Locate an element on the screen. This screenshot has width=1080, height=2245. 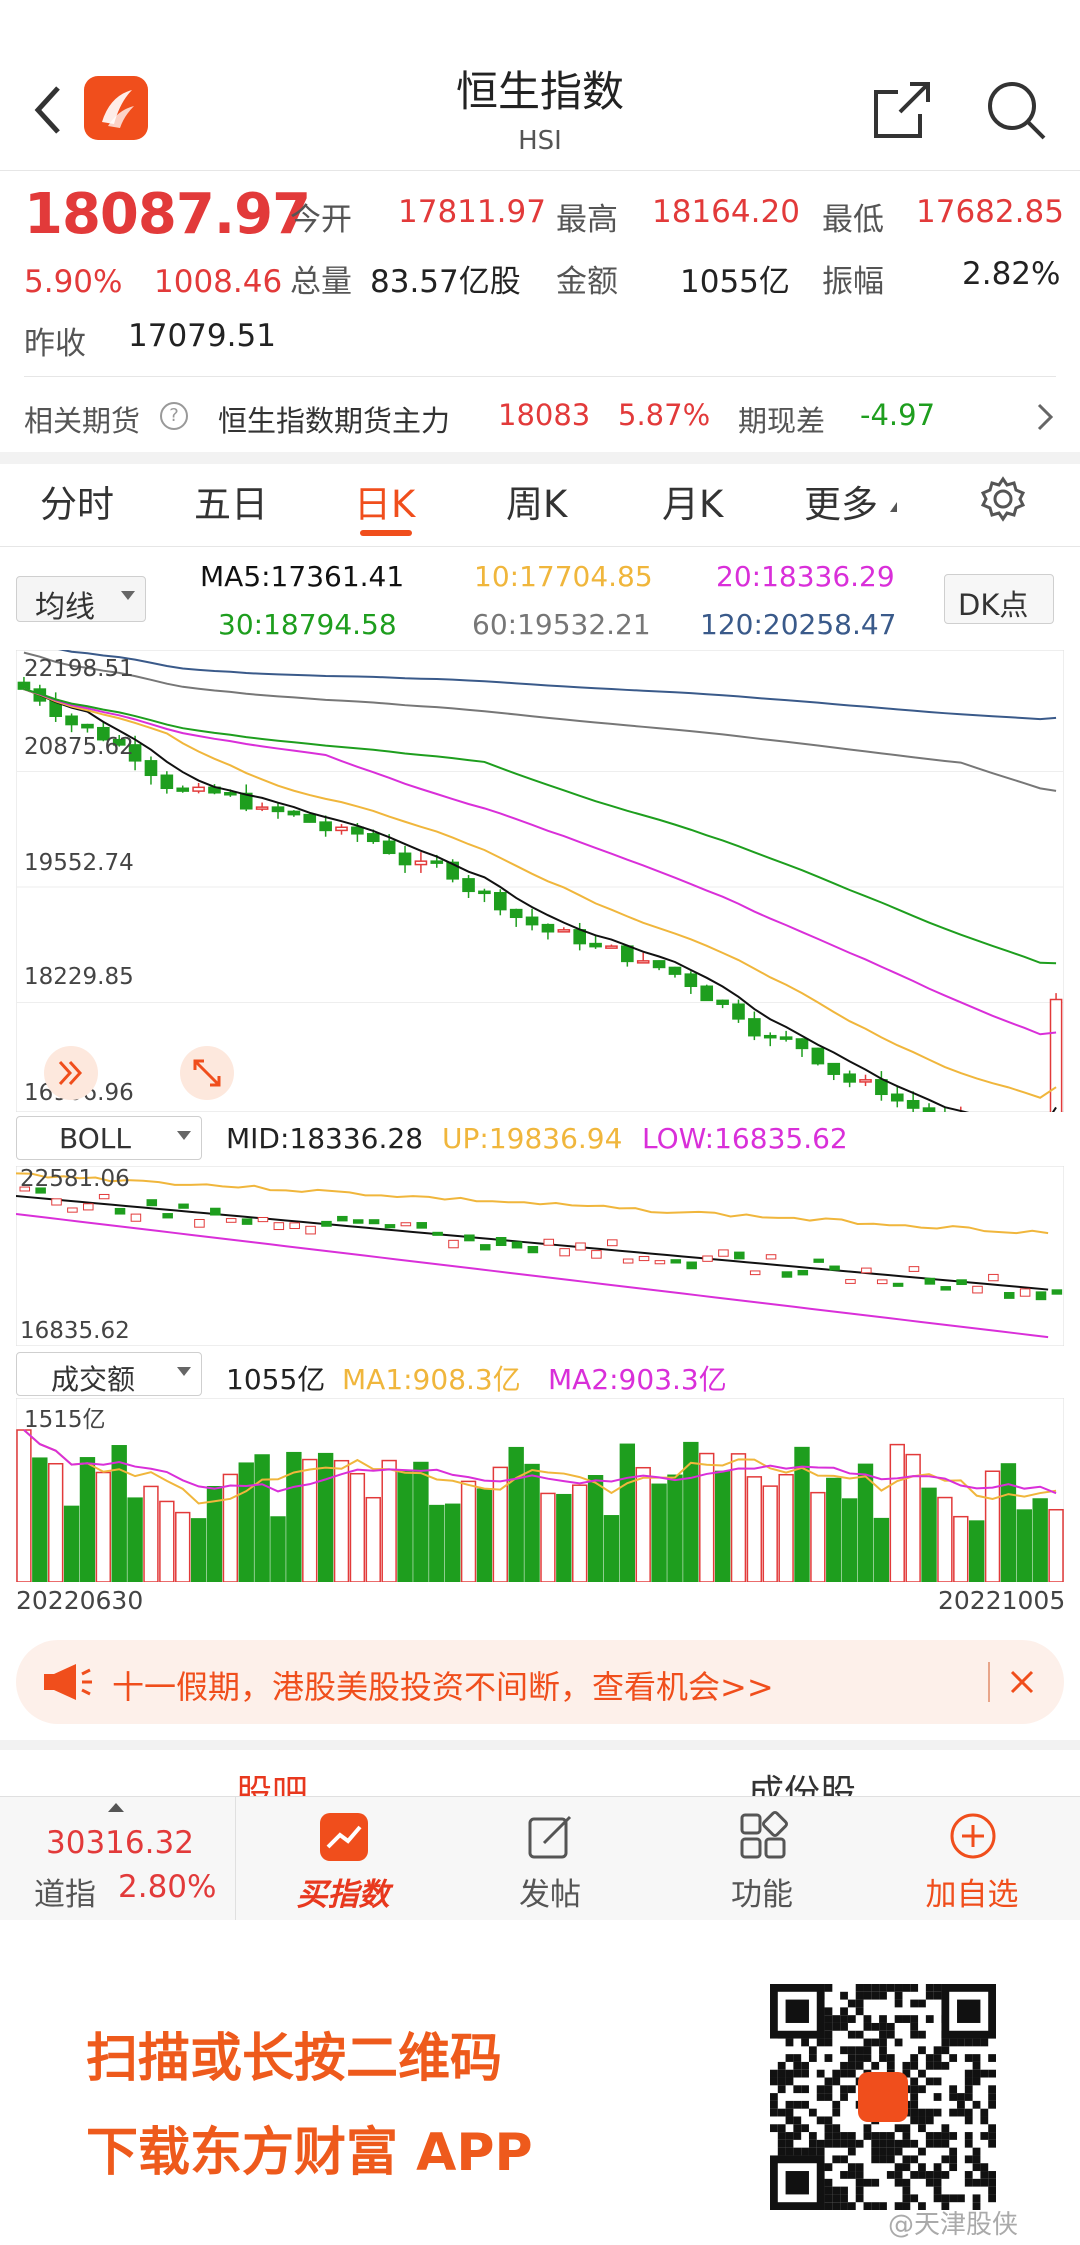
last-price: 18087.97 is located at coordinates (167, 214).